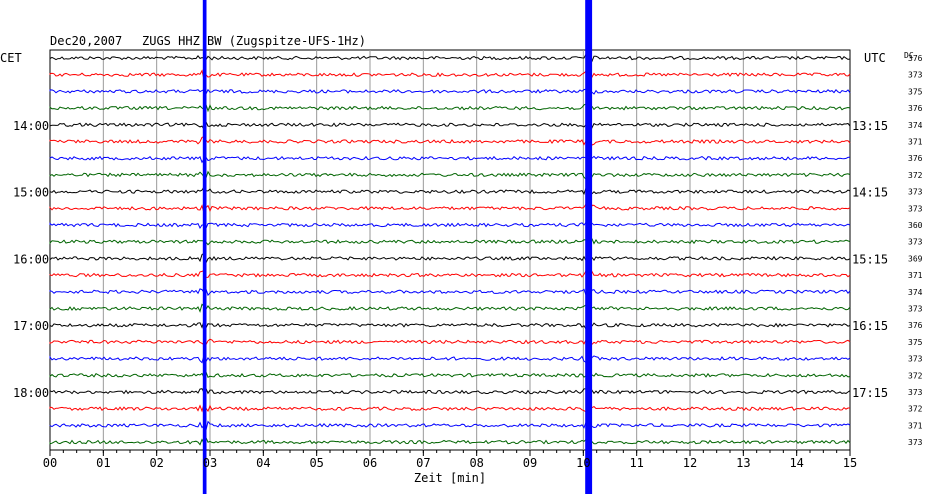  Describe the element at coordinates (870, 259) in the screenshot. I see `right-hour-label: 15:15` at that location.